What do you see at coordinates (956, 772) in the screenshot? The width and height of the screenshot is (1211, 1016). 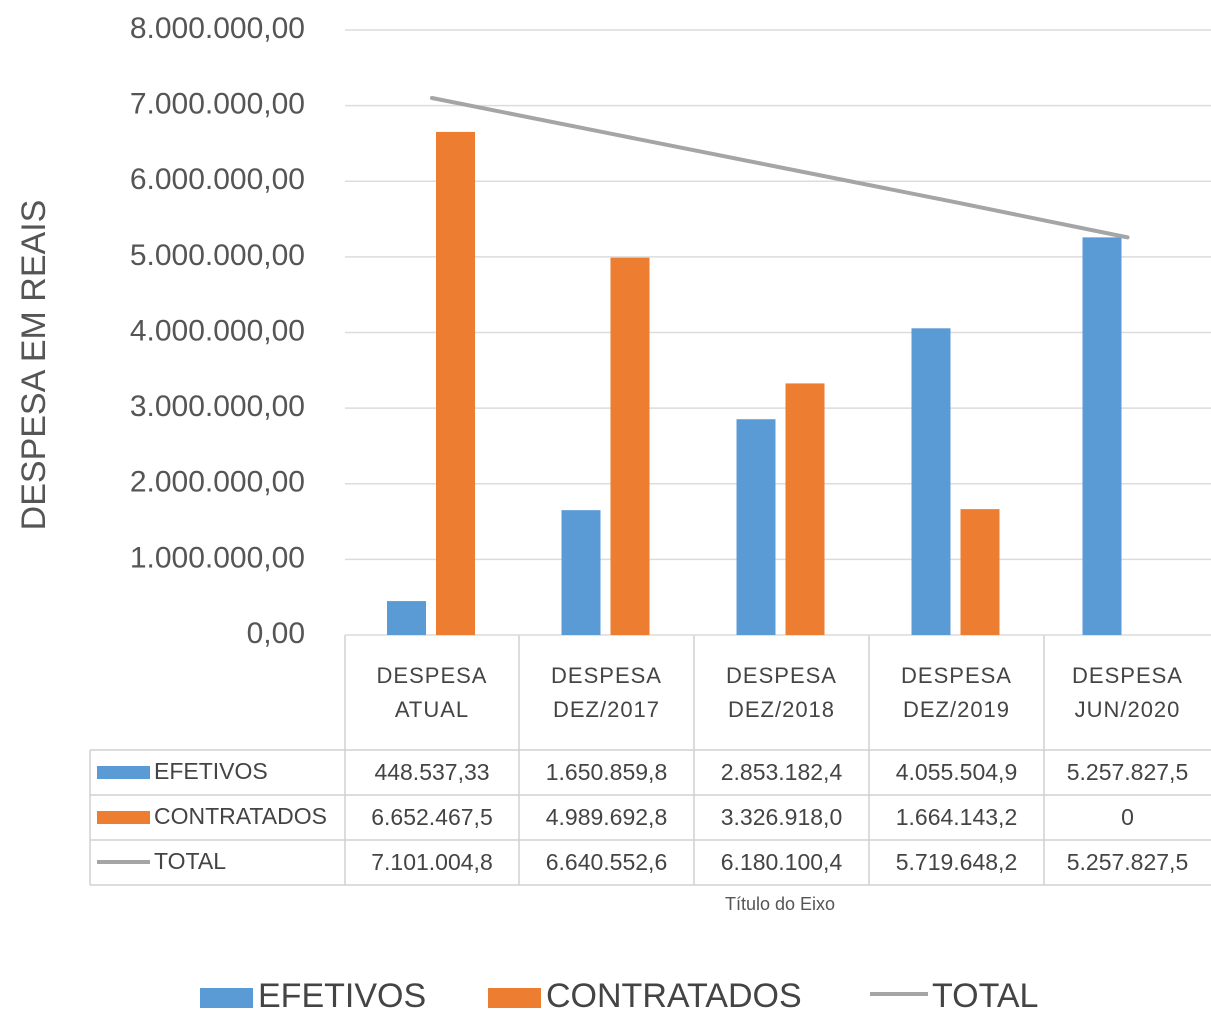 I see `table-value: 4.055.504,9` at bounding box center [956, 772].